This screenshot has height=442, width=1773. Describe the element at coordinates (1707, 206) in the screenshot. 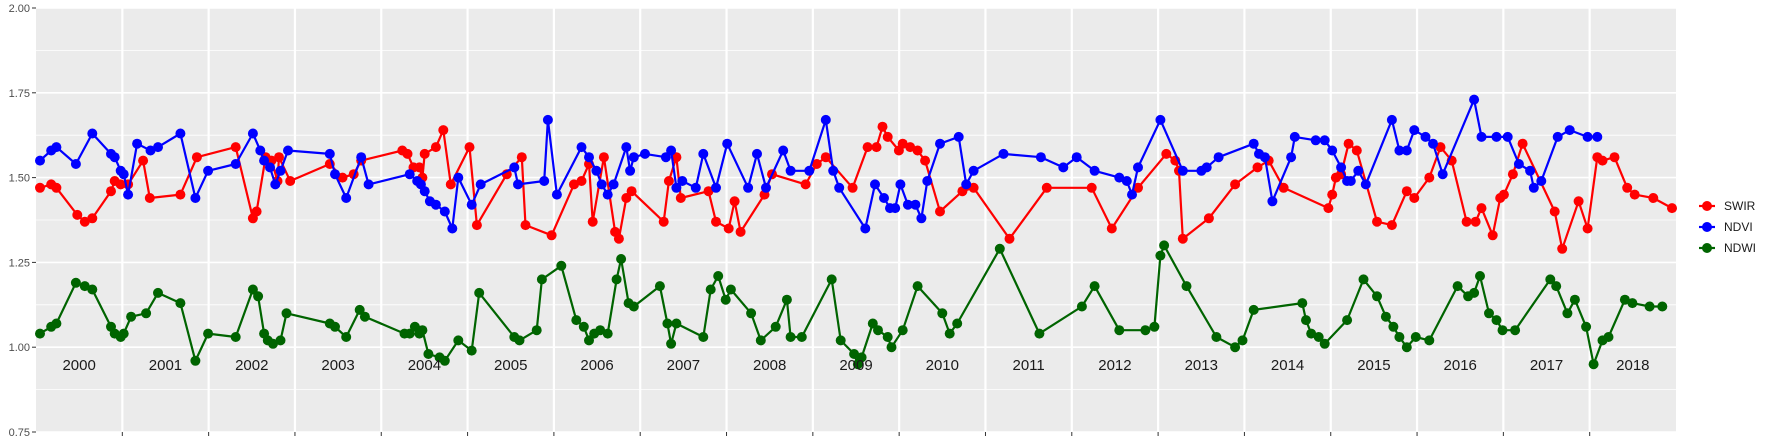

I see `legend-key-point` at that location.